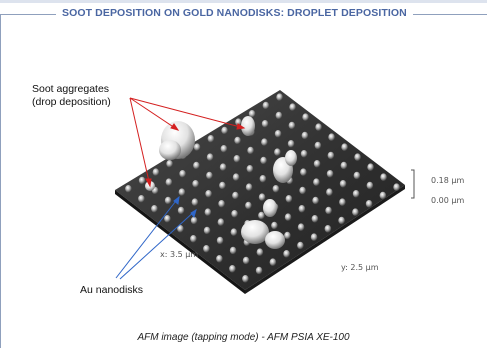 The image size is (487, 348). I want to click on soot-annotation-line2: (drop deposition), so click(71, 102).